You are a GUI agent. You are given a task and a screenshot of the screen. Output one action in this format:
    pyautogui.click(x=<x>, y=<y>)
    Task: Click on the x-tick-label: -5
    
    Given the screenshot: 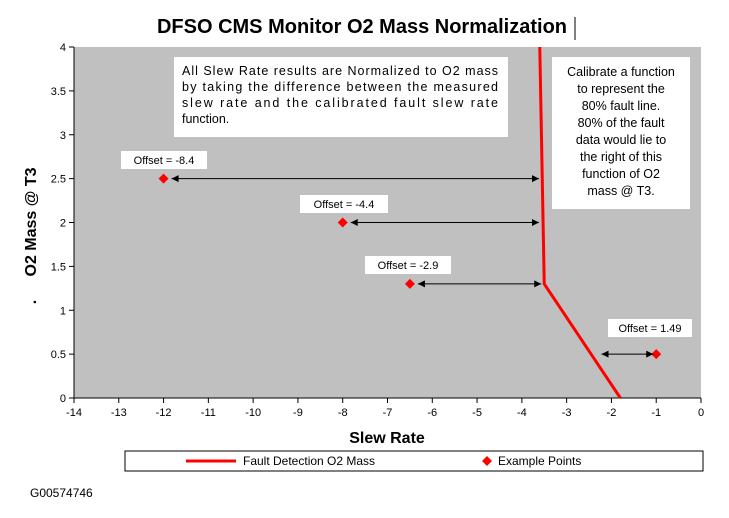 What is the action you would take?
    pyautogui.click(x=477, y=413)
    